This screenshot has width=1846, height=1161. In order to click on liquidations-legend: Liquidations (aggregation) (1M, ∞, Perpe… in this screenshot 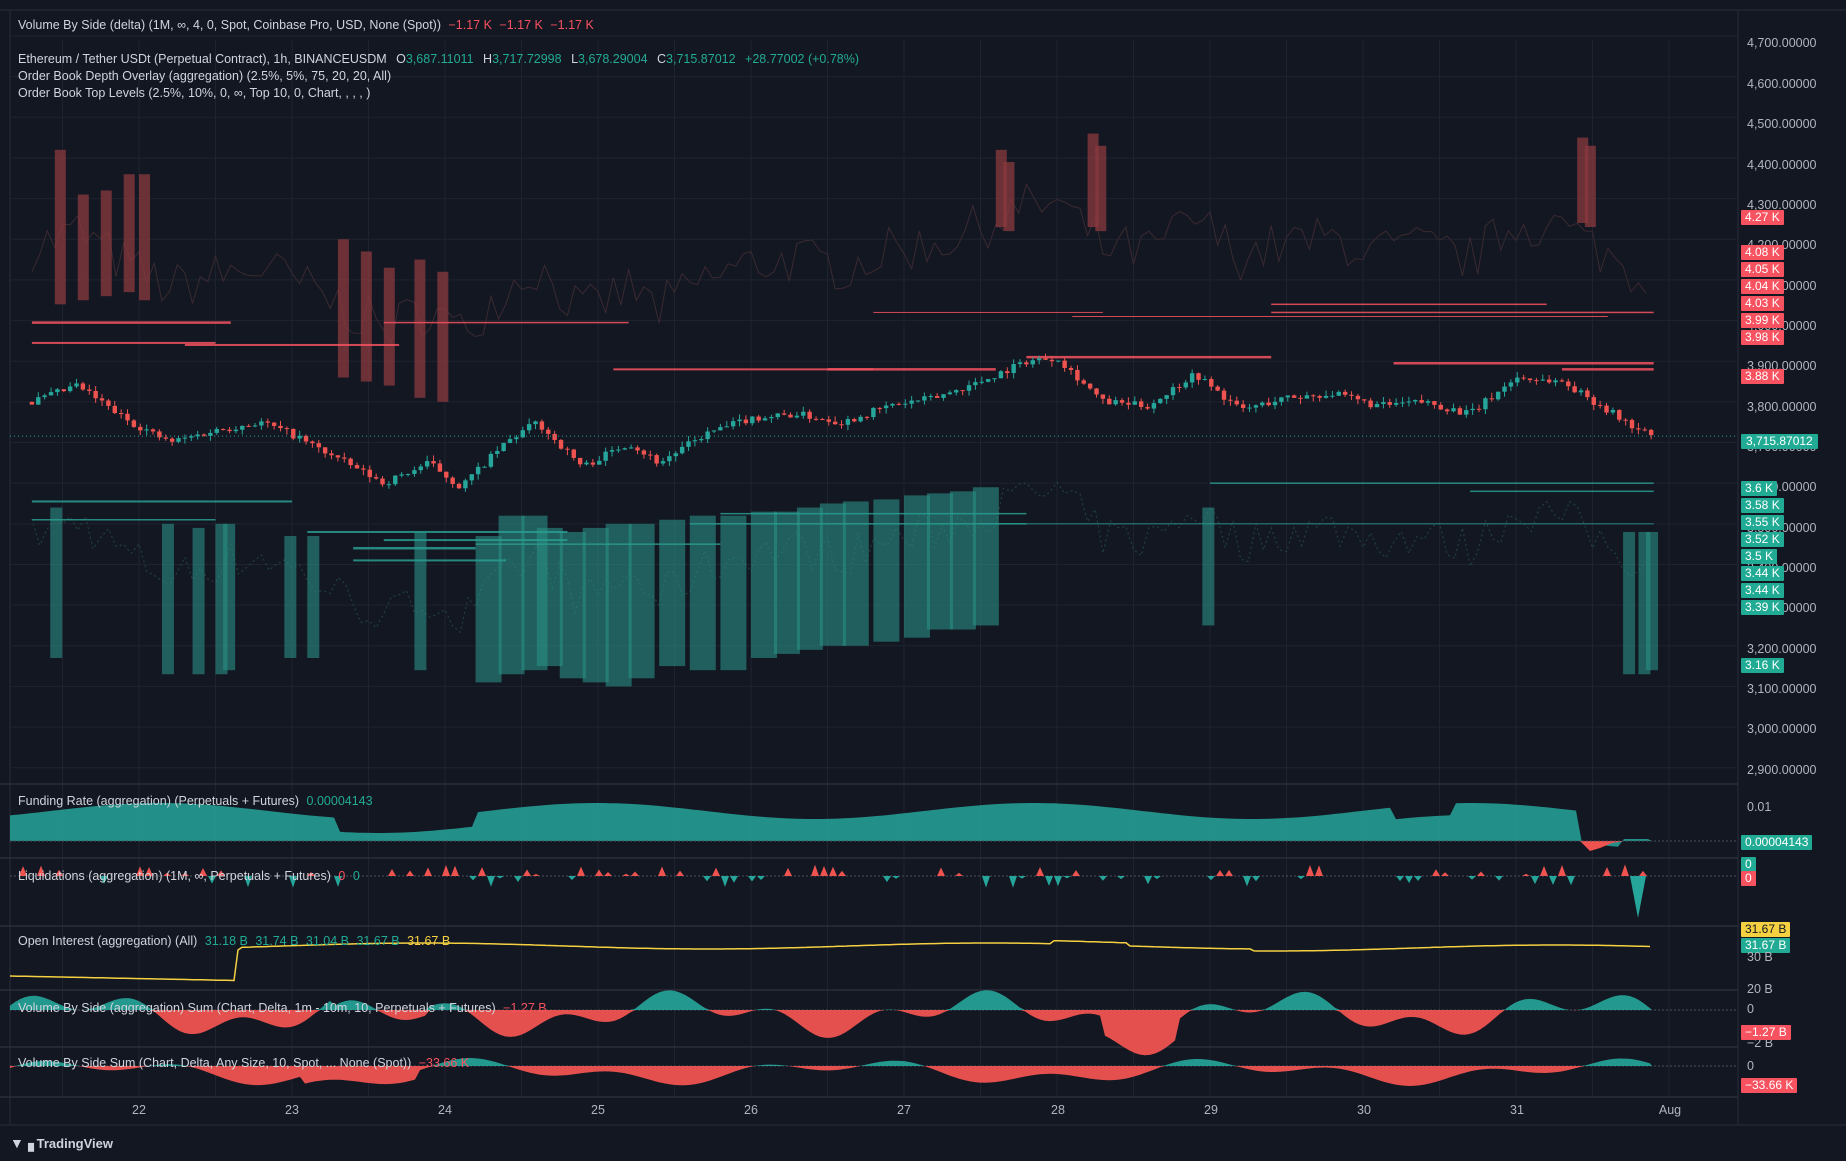, I will do `click(189, 876)`.